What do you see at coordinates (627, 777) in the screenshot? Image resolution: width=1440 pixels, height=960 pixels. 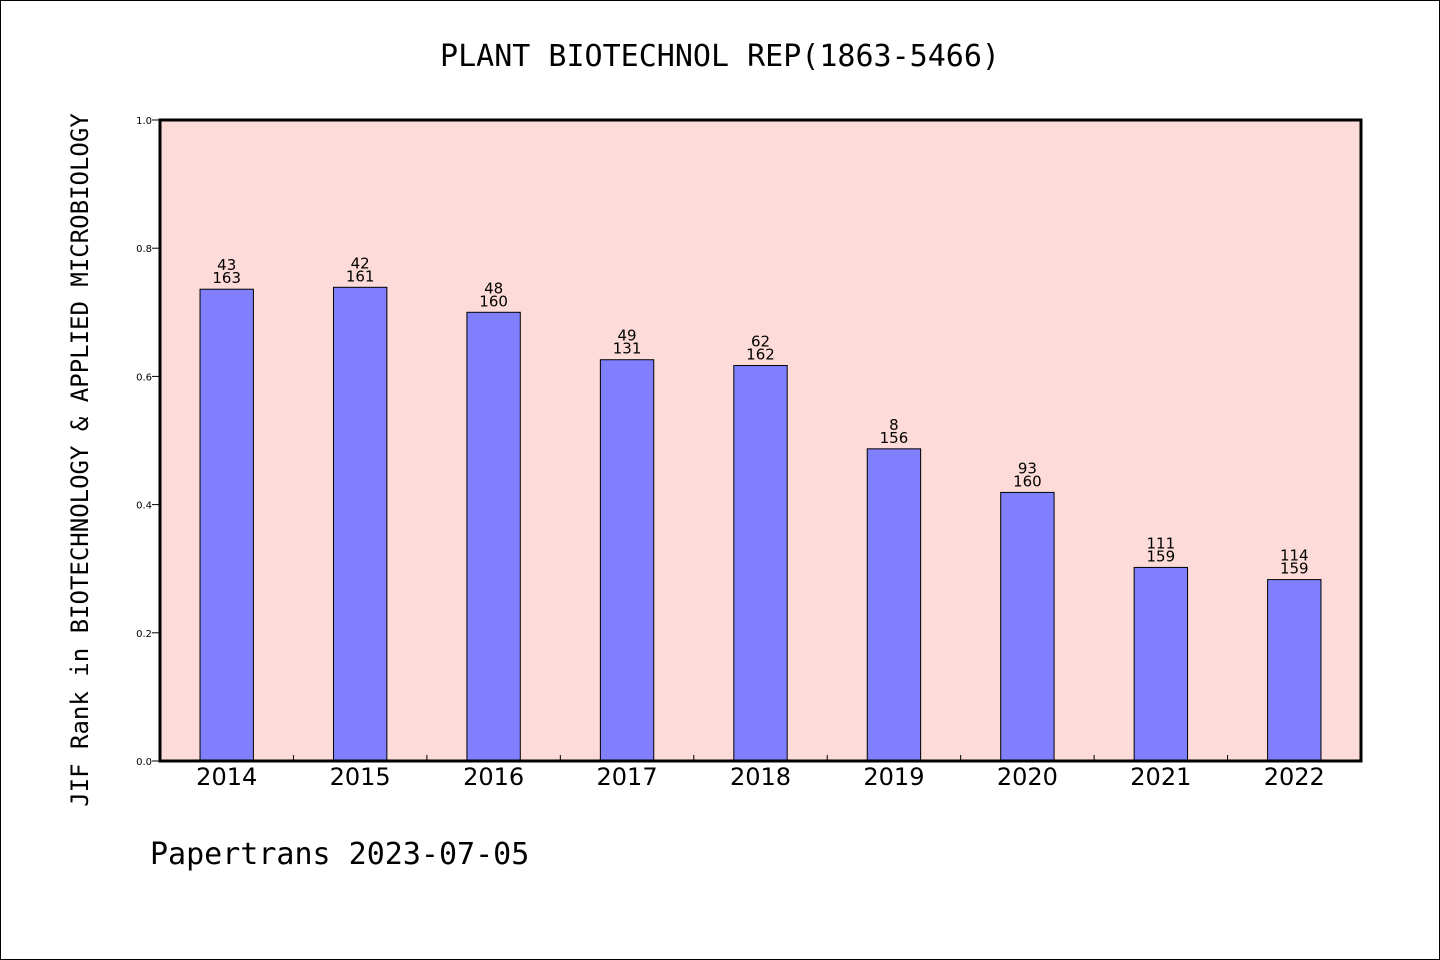 I see `x-tick-label: 2017` at bounding box center [627, 777].